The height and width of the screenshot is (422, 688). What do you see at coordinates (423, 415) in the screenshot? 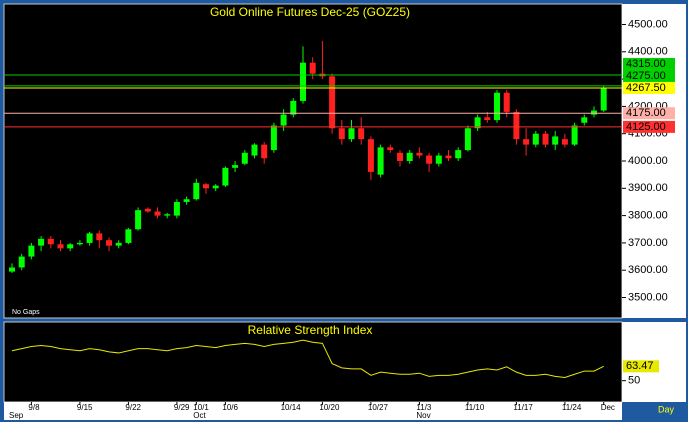
I see `month-label: Nov` at bounding box center [423, 415].